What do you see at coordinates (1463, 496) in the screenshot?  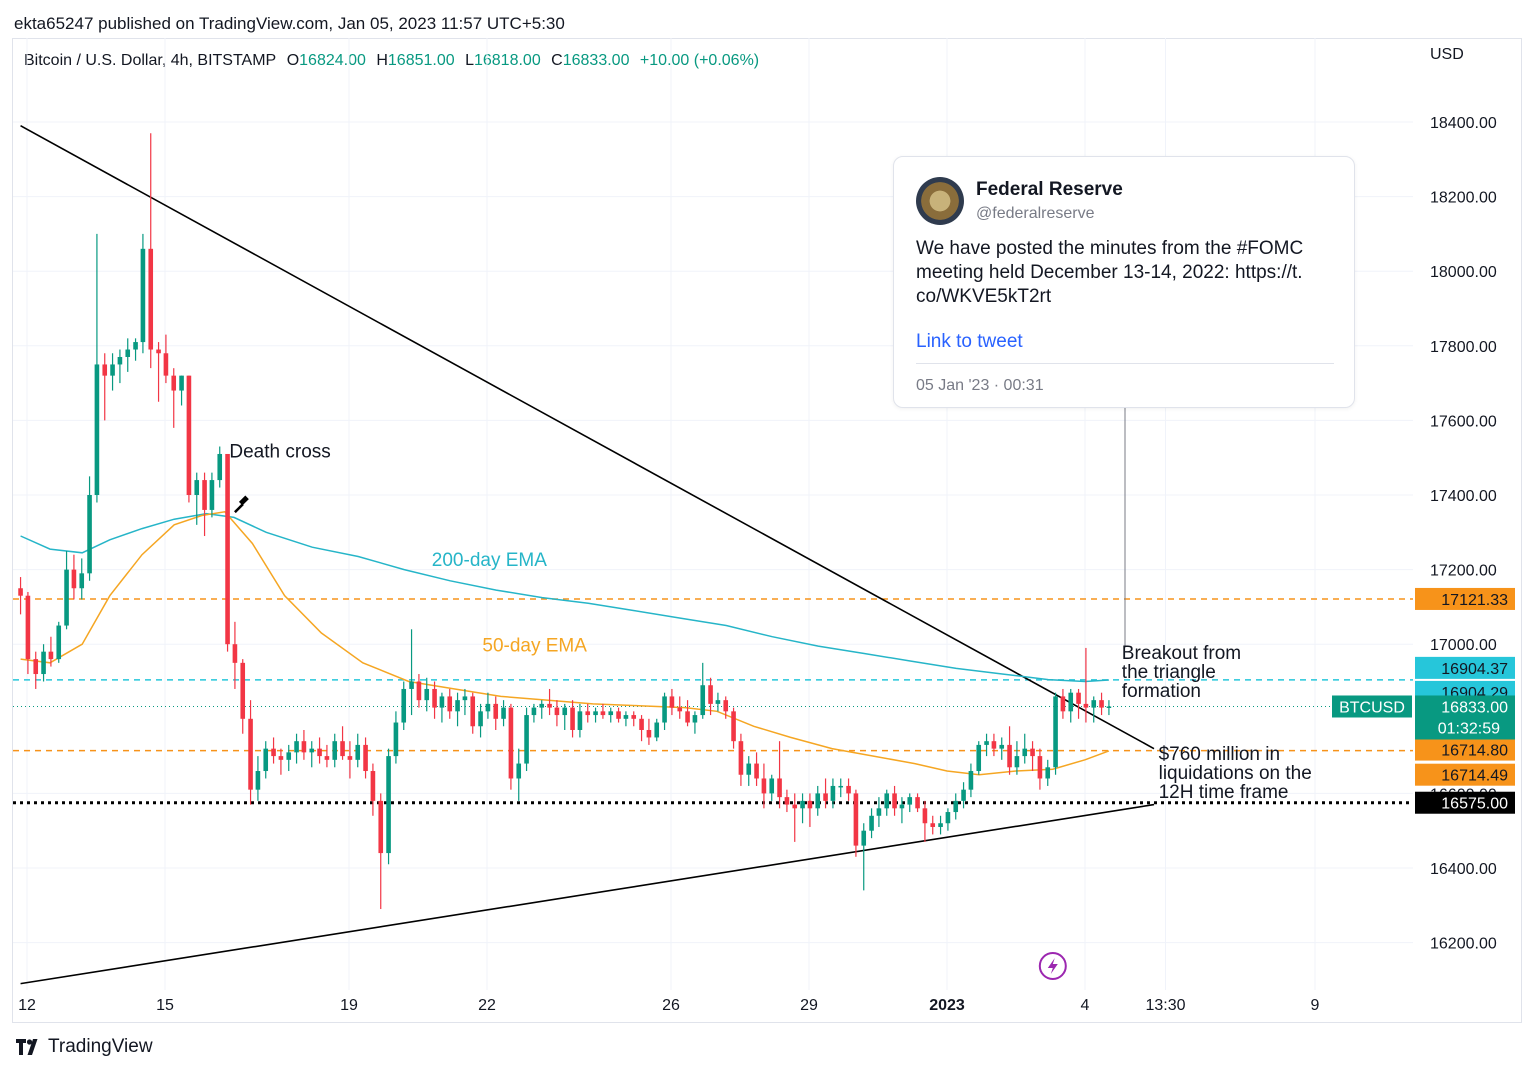 I see `y-tick-label-5: 17400.00` at bounding box center [1463, 496].